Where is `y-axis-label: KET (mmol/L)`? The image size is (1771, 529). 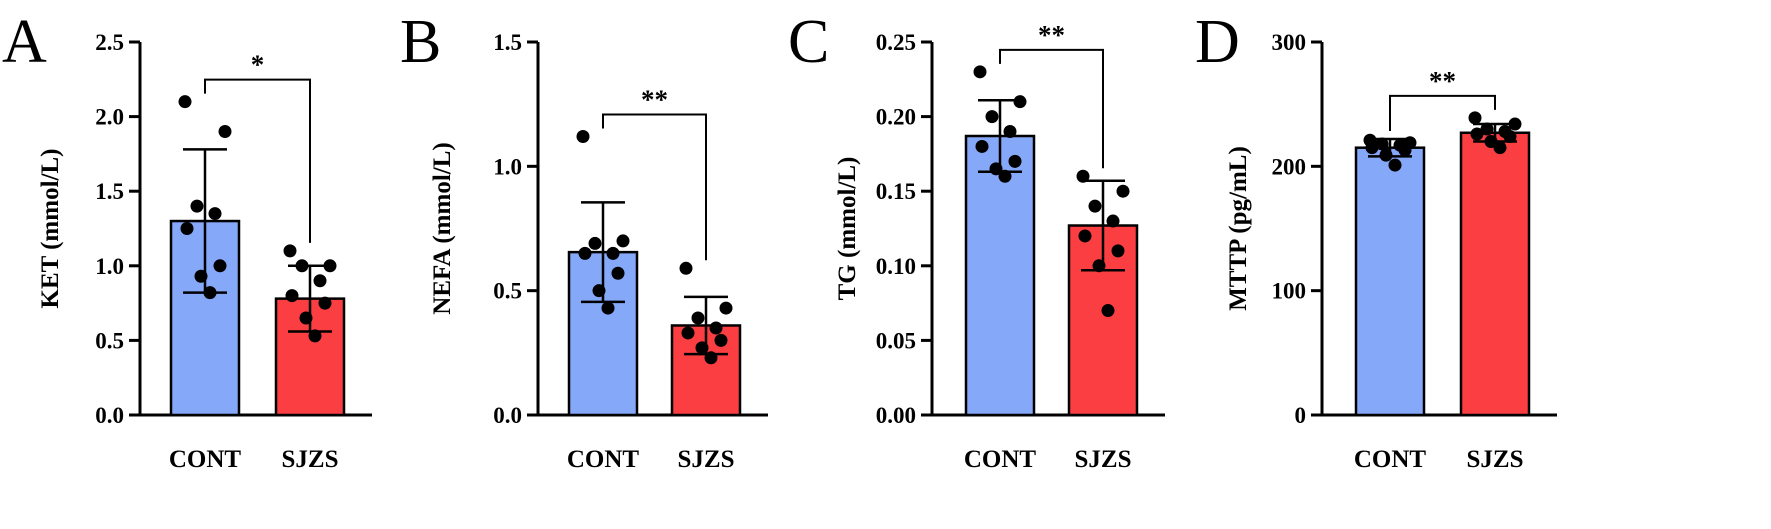
y-axis-label: KET (mmol/L) is located at coordinates (50, 229).